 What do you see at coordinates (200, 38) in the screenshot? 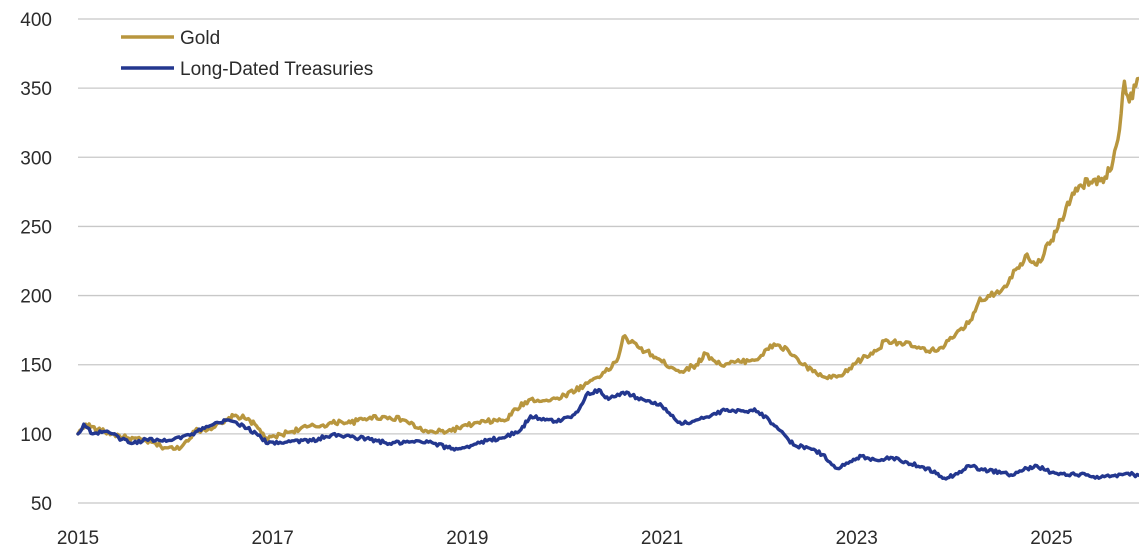
I see `legend-label: Gold` at bounding box center [200, 38].